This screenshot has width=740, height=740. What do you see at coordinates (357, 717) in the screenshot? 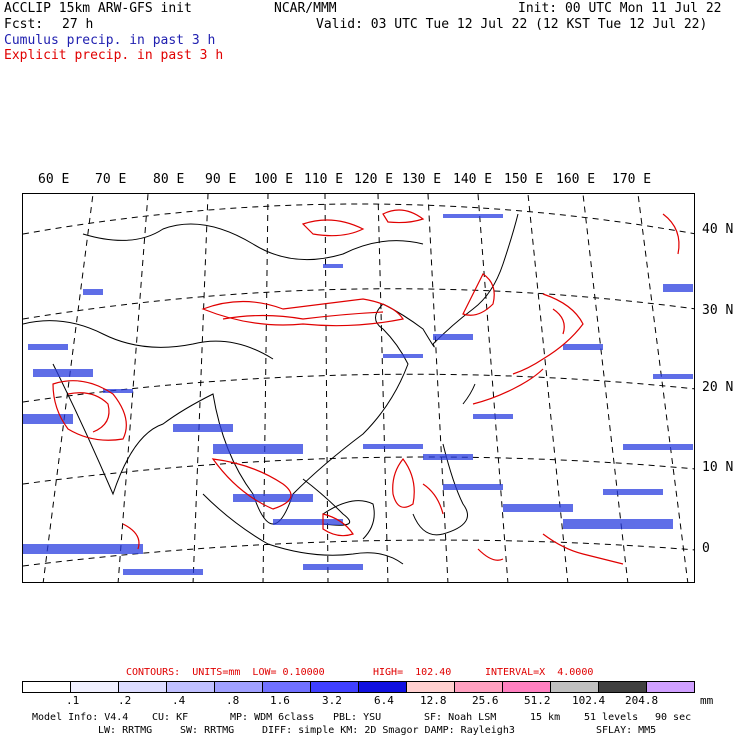
I see `pbl-scheme: PBL: YSU` at bounding box center [357, 717].